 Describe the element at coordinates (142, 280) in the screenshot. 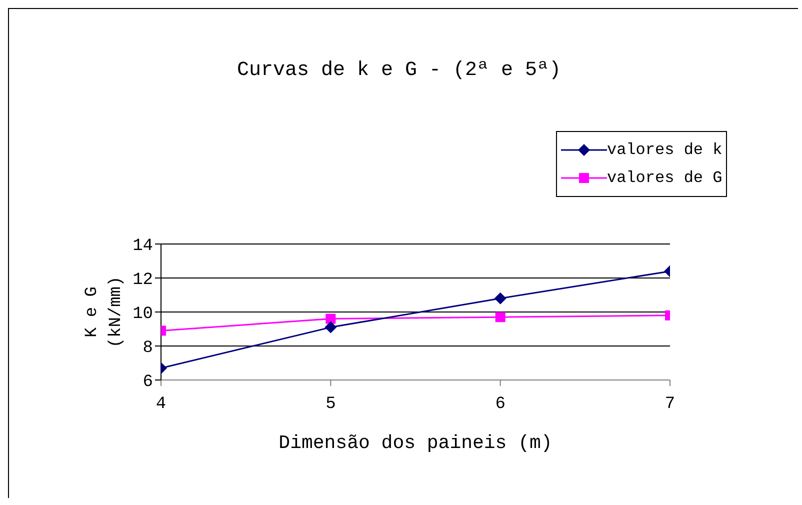

I see `y-tick-label: 12` at that location.